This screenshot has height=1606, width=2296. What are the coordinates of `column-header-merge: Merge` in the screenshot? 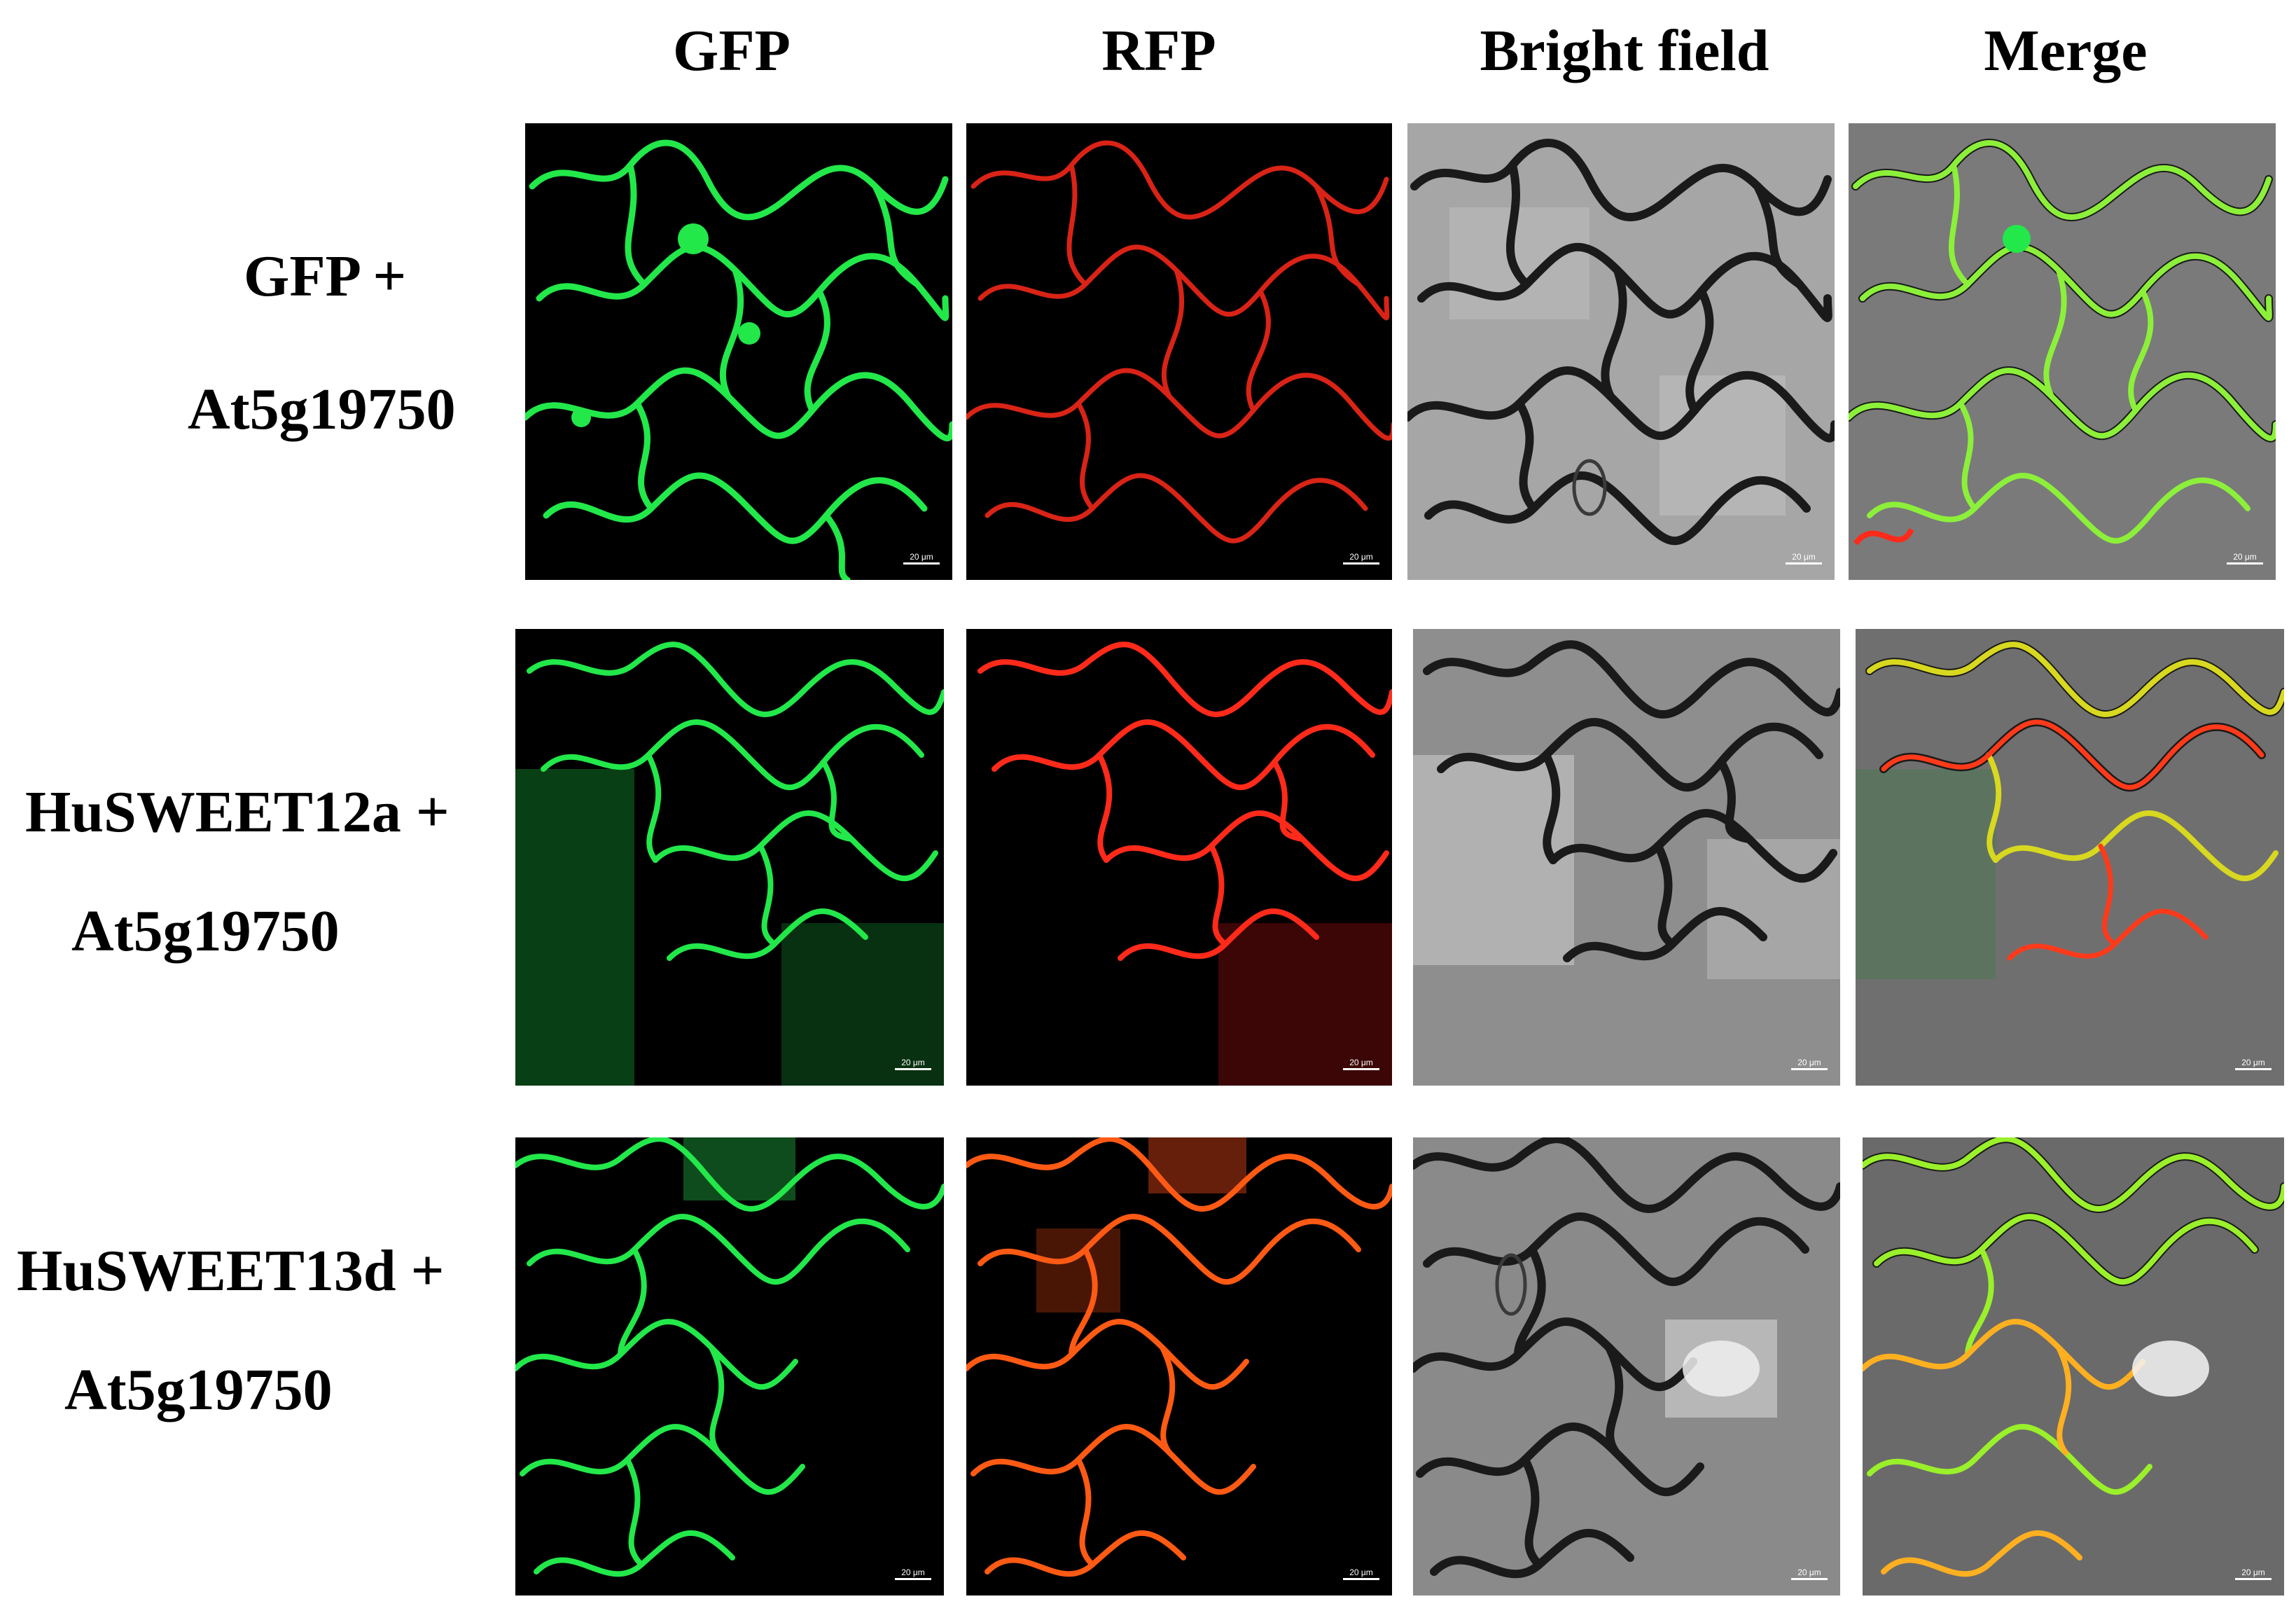 It's located at (2066, 50).